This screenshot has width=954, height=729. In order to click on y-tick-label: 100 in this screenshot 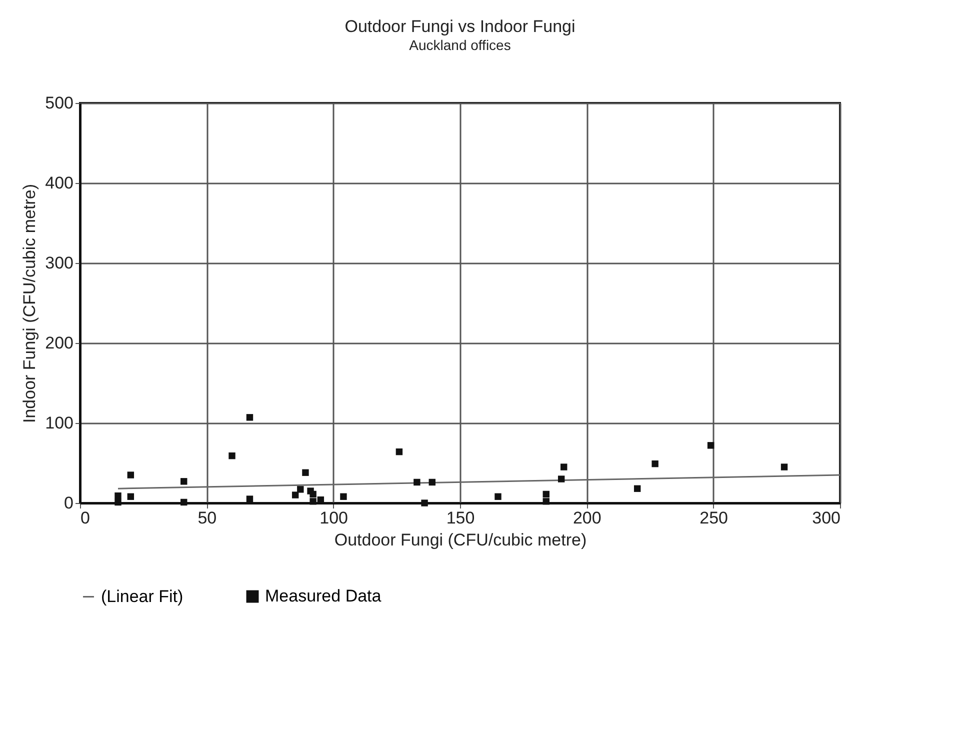, I will do `click(59, 423)`.